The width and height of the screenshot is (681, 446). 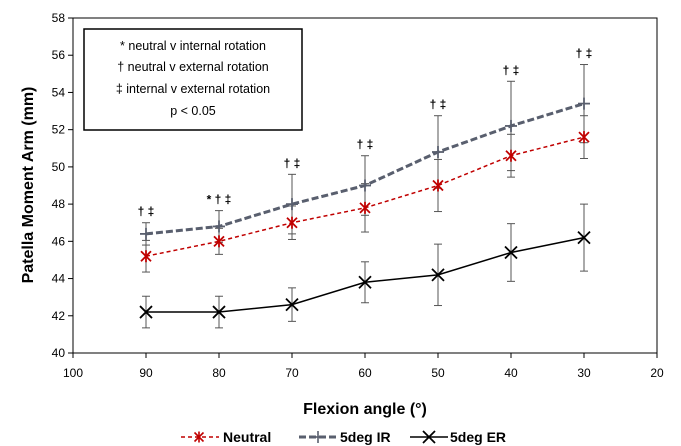 What do you see at coordinates (247, 437) in the screenshot?
I see `legend-label-neutral: Neutral` at bounding box center [247, 437].